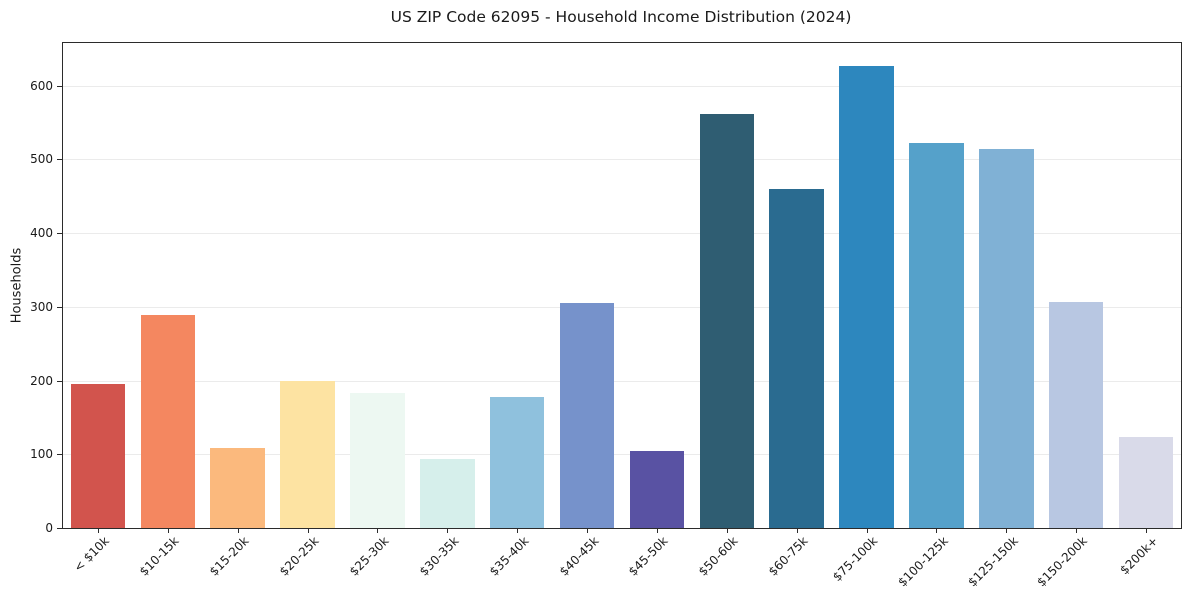 The image size is (1189, 590). Describe the element at coordinates (922, 561) in the screenshot. I see `x-tick-label: $100-125k` at that location.